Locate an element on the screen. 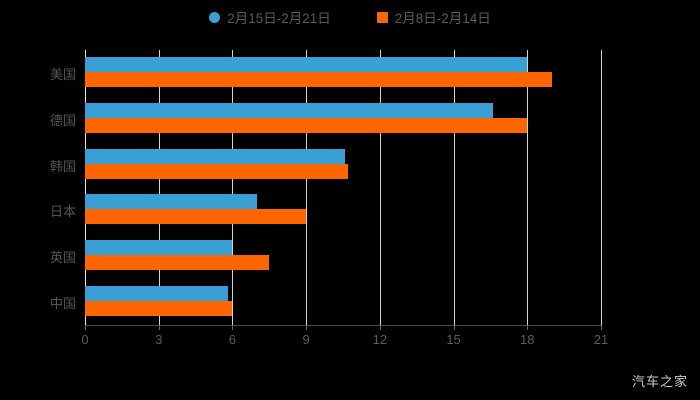 The image size is (700, 400). legend-square-marker-icon is located at coordinates (382, 17).